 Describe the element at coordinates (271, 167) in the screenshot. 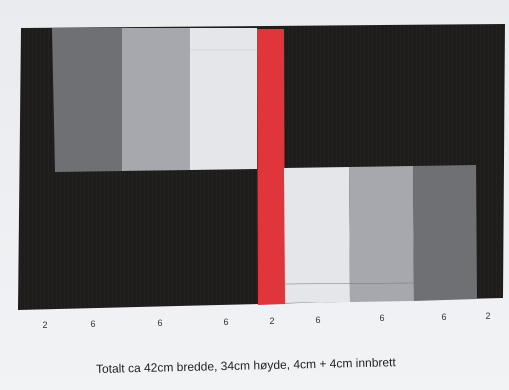

I see `center-red-stripe` at that location.